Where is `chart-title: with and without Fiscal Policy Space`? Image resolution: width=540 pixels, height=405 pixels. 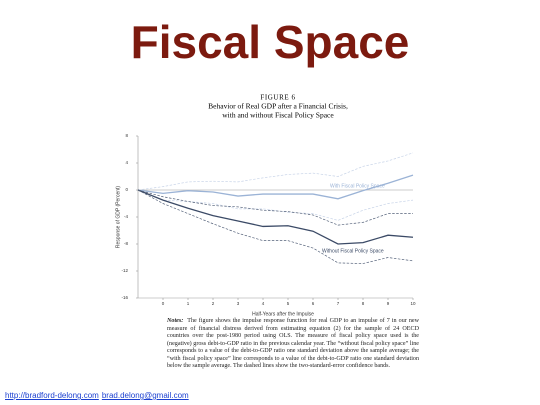
chart-title: with and without Fiscal Policy Space is located at coordinates (278, 115).